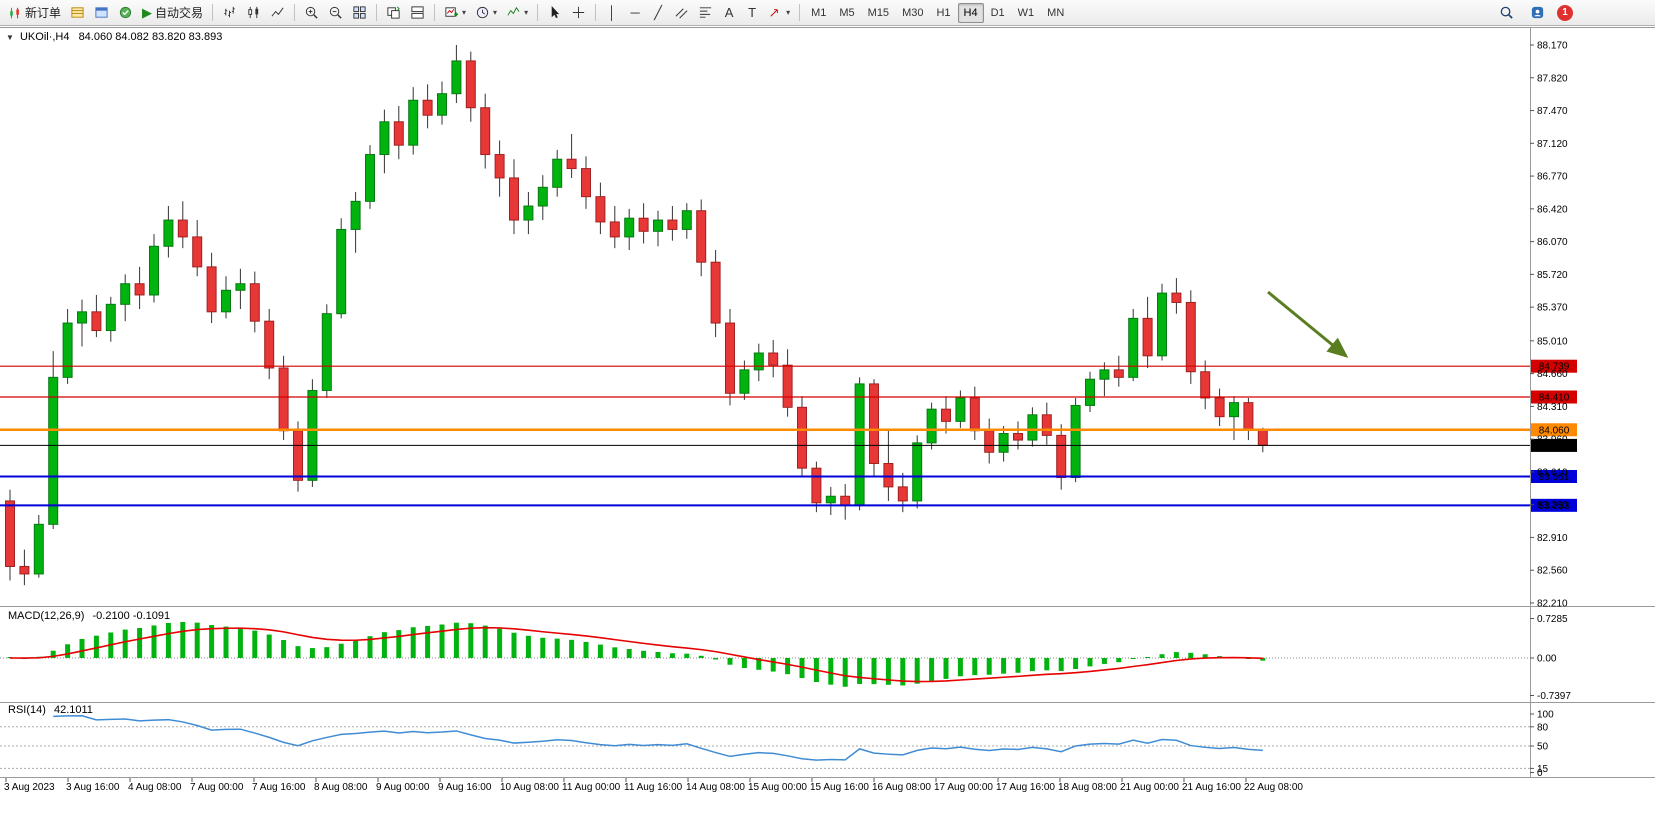  I want to click on timeframe-button-w1: W1, so click(1026, 12).